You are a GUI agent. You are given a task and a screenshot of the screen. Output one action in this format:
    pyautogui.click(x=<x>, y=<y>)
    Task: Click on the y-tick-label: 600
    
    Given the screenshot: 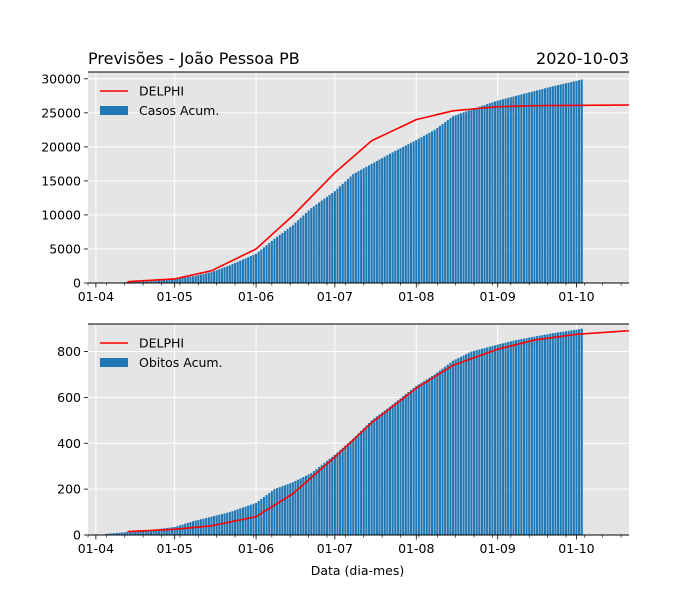 What is the action you would take?
    pyautogui.click(x=69, y=397)
    